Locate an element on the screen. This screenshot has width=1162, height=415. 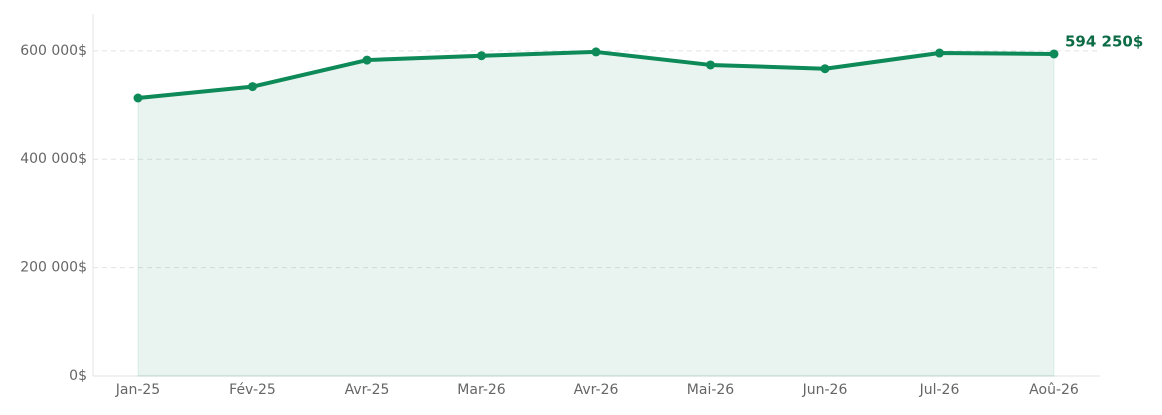
y-tick-label: 0$ is located at coordinates (78, 376).